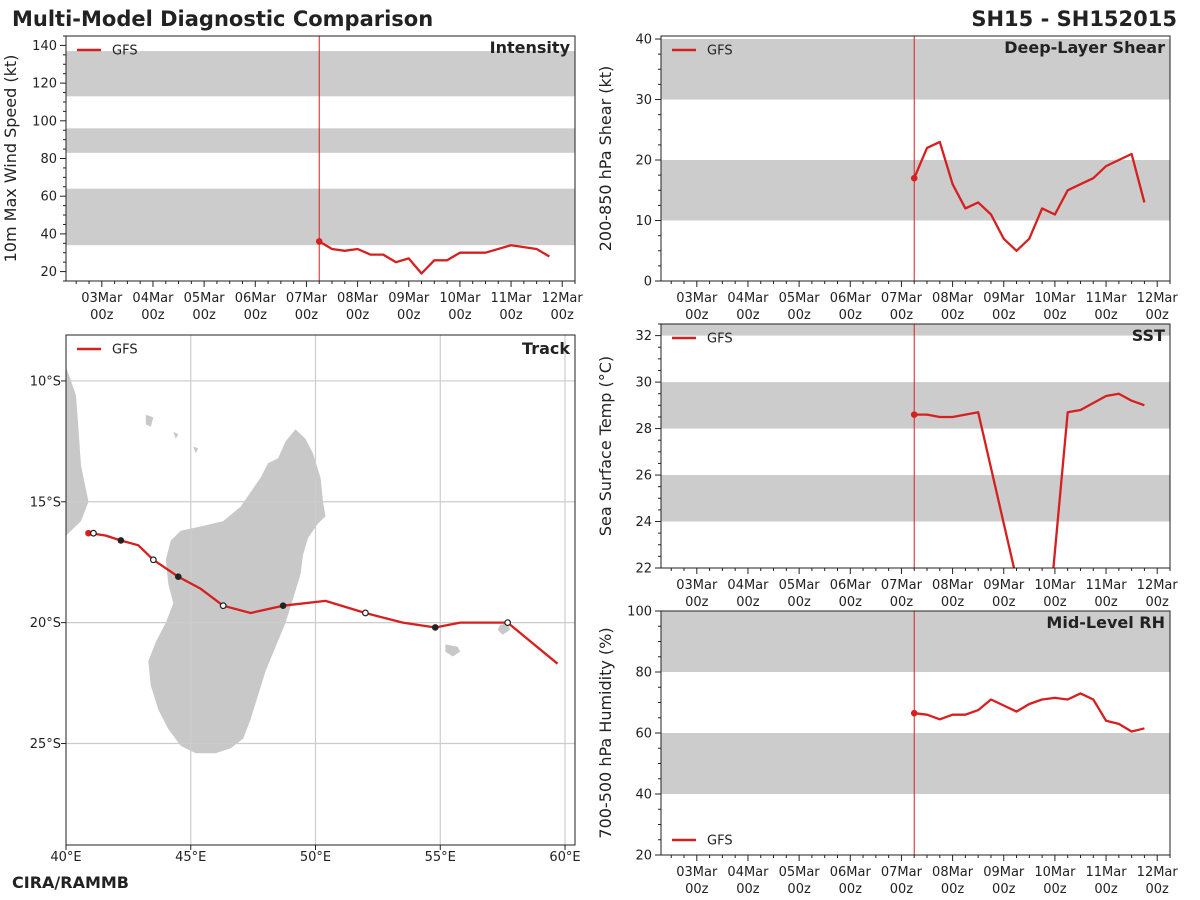 This screenshot has height=900, width=1200. I want to click on sst-xtick-label: 04Mar, so click(748, 585).